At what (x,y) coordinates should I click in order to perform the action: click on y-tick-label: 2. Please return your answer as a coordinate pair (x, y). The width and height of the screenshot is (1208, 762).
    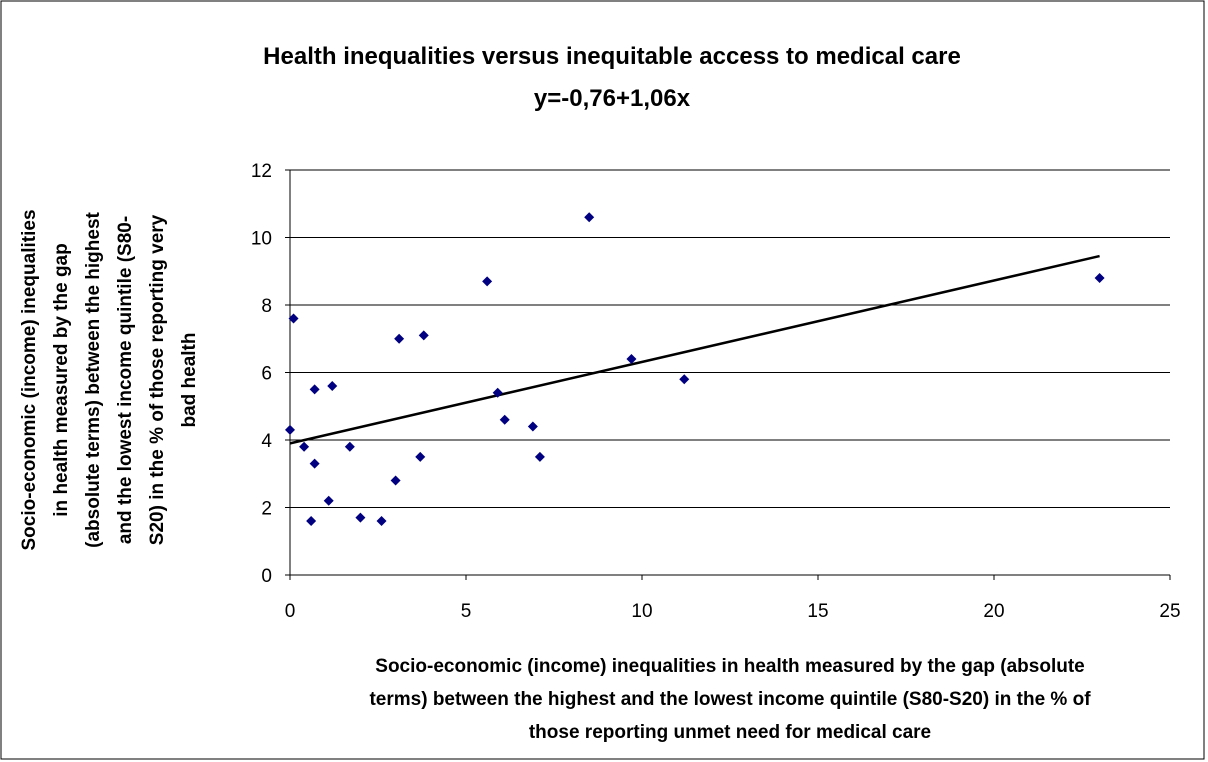
    Looking at the image, I should click on (266, 509).